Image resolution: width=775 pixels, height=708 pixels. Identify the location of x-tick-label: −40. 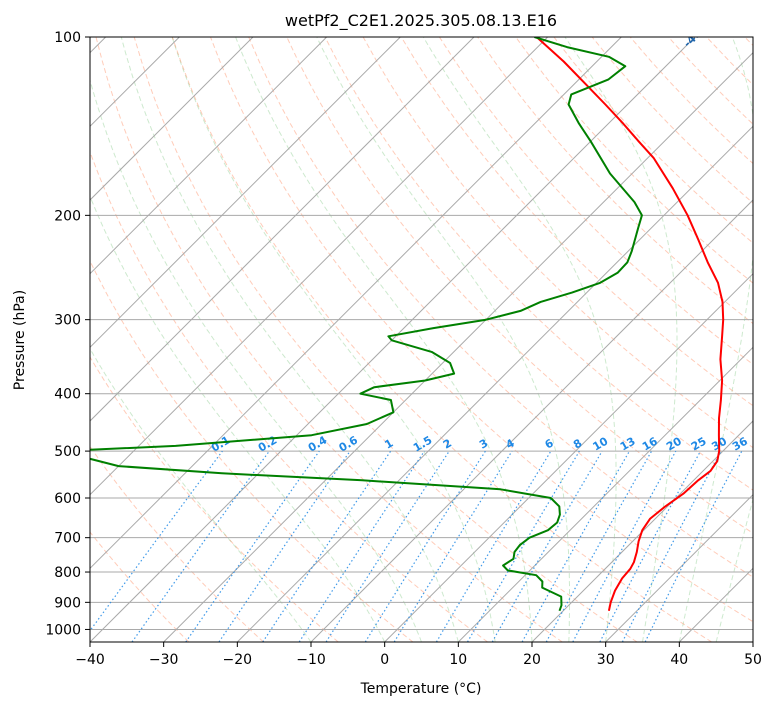
(90, 660).